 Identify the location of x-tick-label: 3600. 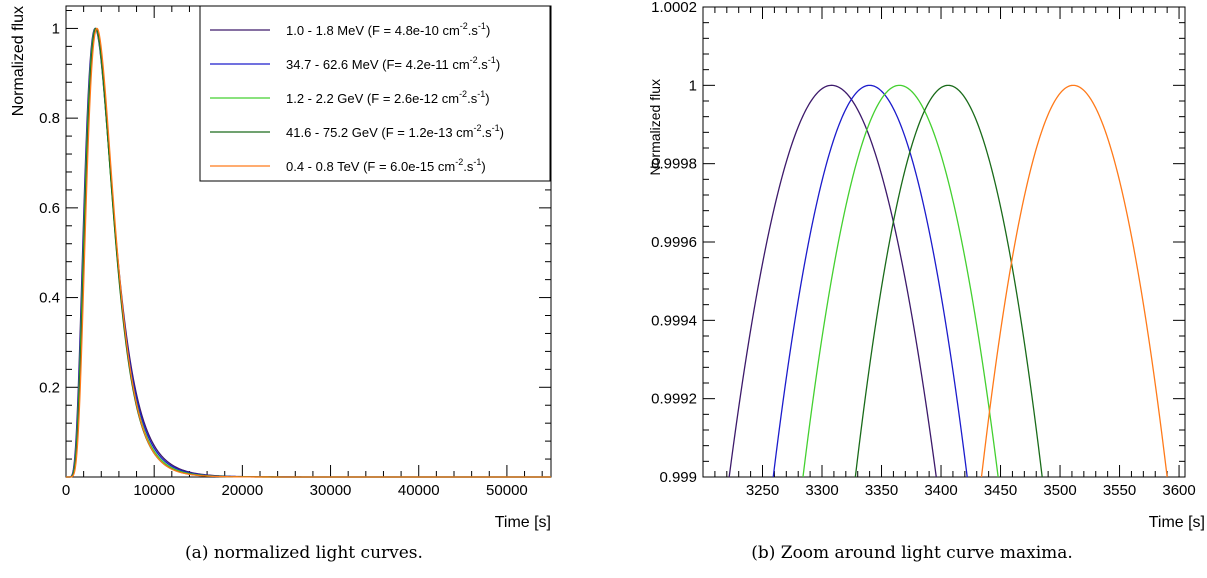
(1178, 490).